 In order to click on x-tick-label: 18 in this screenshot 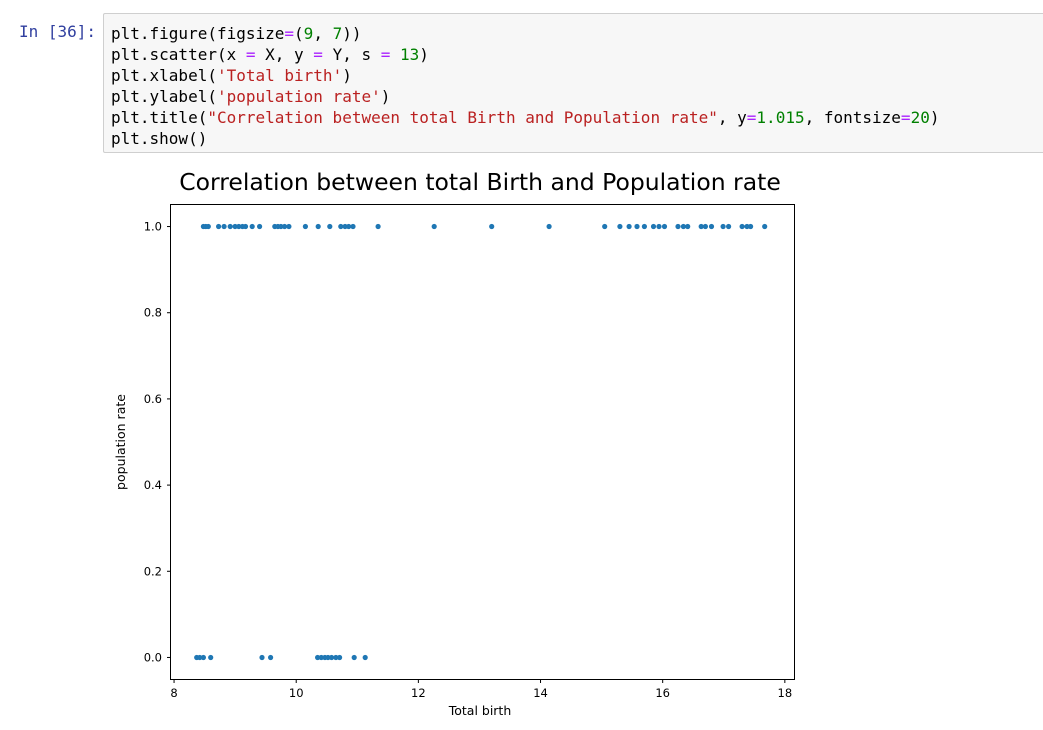, I will do `click(785, 693)`.